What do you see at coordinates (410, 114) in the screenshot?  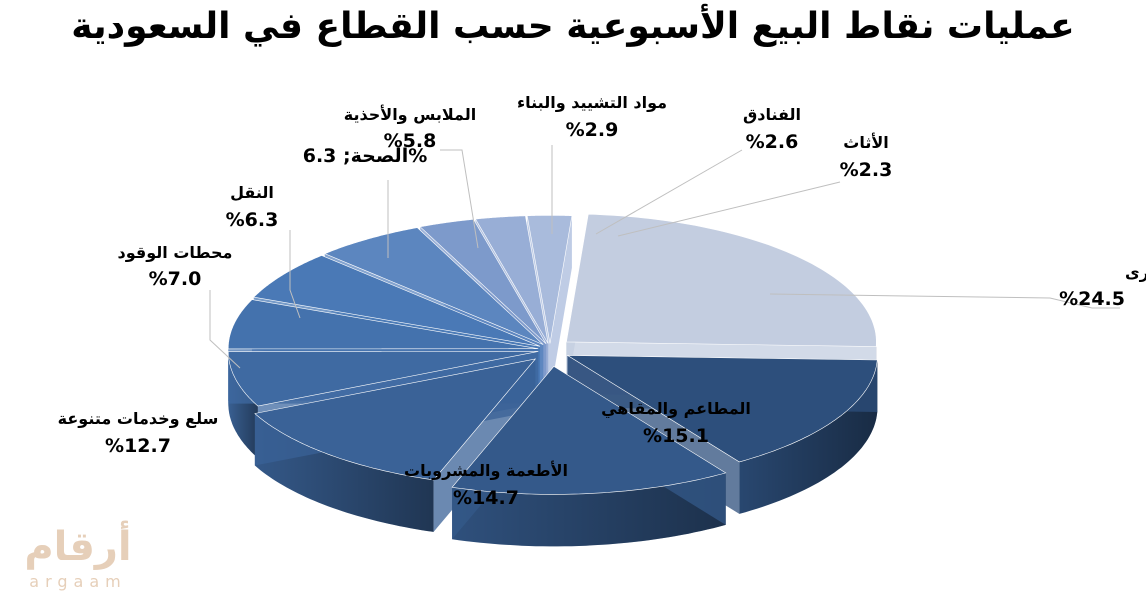 I see `slice-name-7: الملابس والأحذية` at bounding box center [410, 114].